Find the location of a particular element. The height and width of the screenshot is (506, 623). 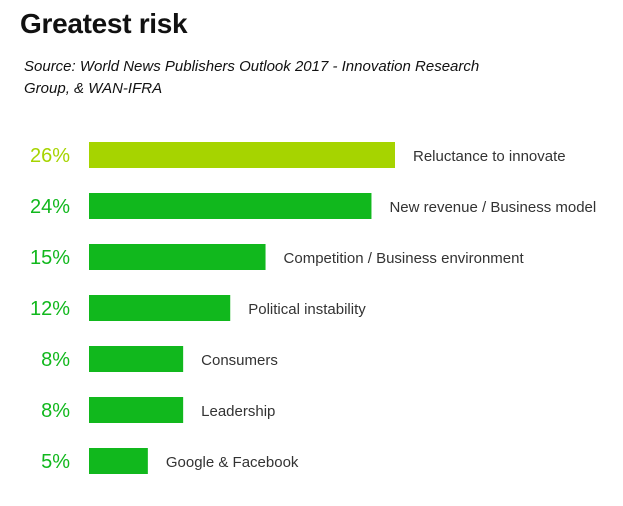

bar-row: 26% Reluctance to innovate is located at coordinates (298, 155).